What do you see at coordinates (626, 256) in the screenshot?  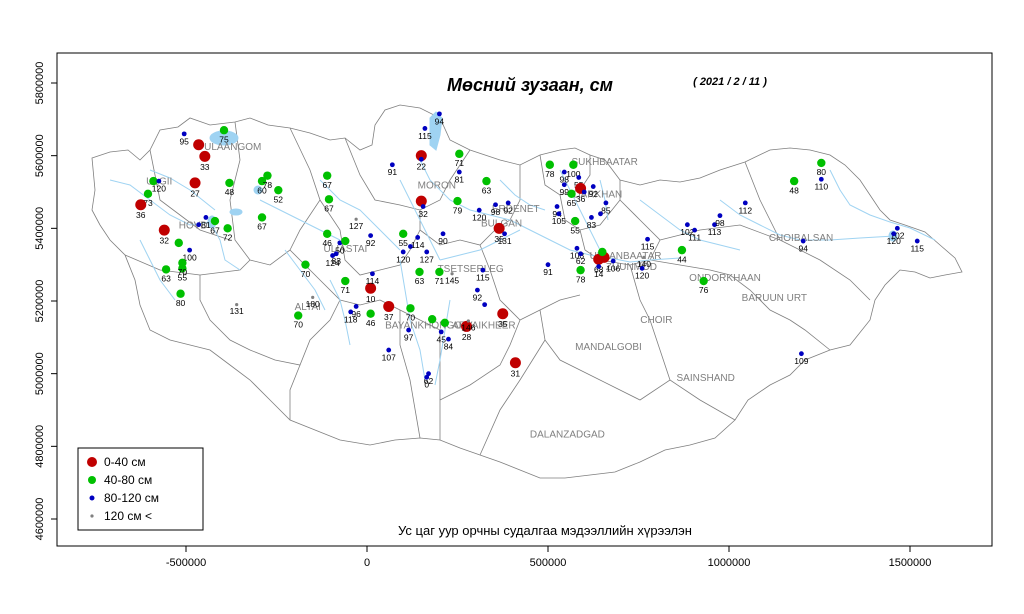 I see `city-label: ULAANBAATAR` at bounding box center [626, 256].